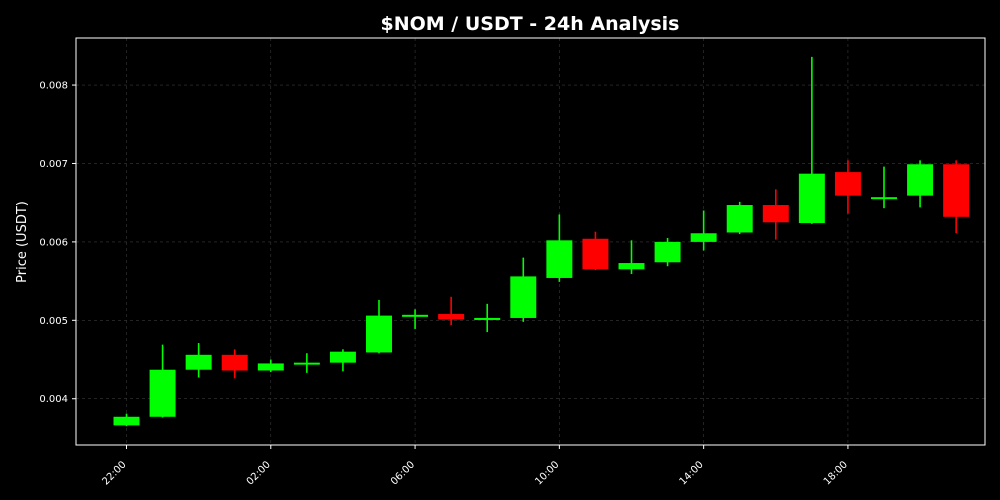 The image size is (1000, 500). Describe the element at coordinates (53, 164) in the screenshot. I see `y-tick-label: 0.007` at that location.